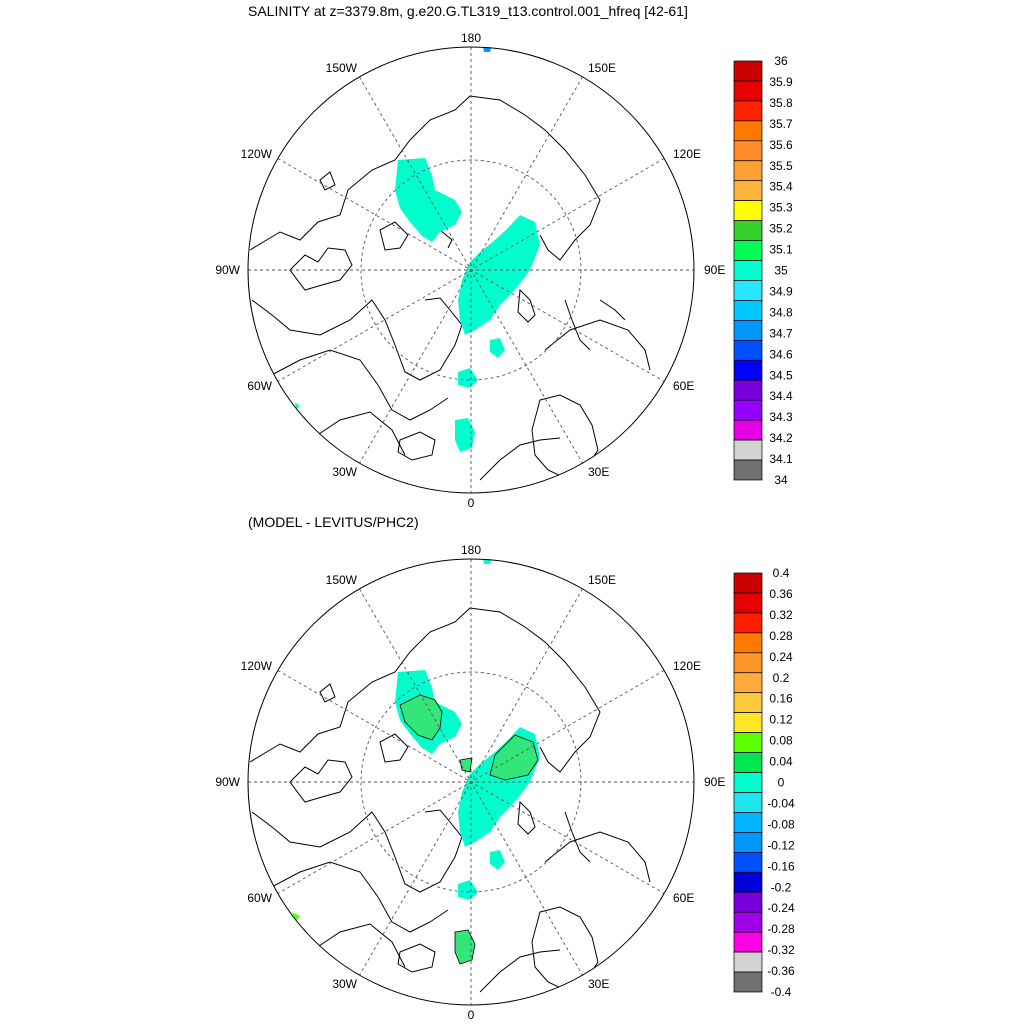 This screenshot has width=1024, height=1024. Describe the element at coordinates (471, 1015) in the screenshot. I see `lon-label-0: 0` at that location.